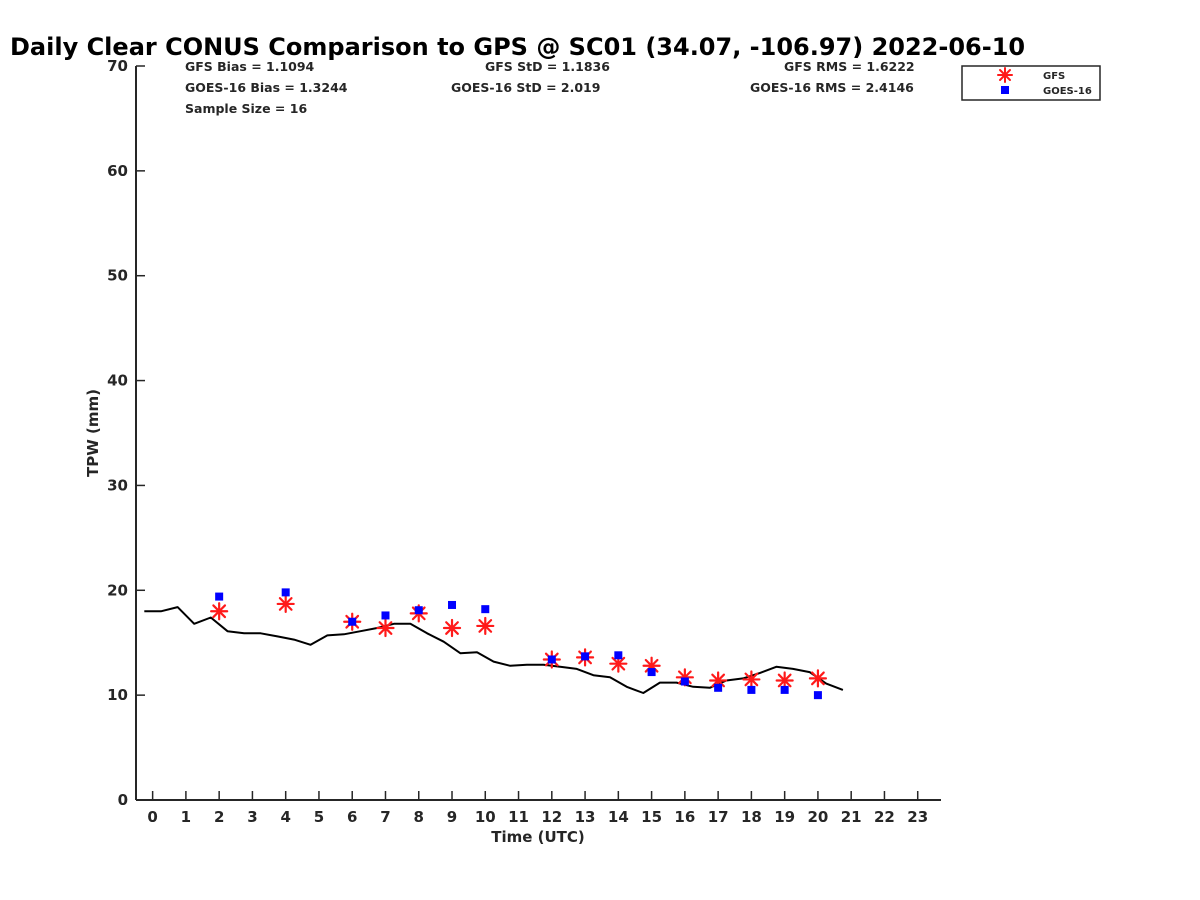 The image size is (1200, 900). What do you see at coordinates (117, 485) in the screenshot?
I see `y-tick-label: 30` at bounding box center [117, 485].